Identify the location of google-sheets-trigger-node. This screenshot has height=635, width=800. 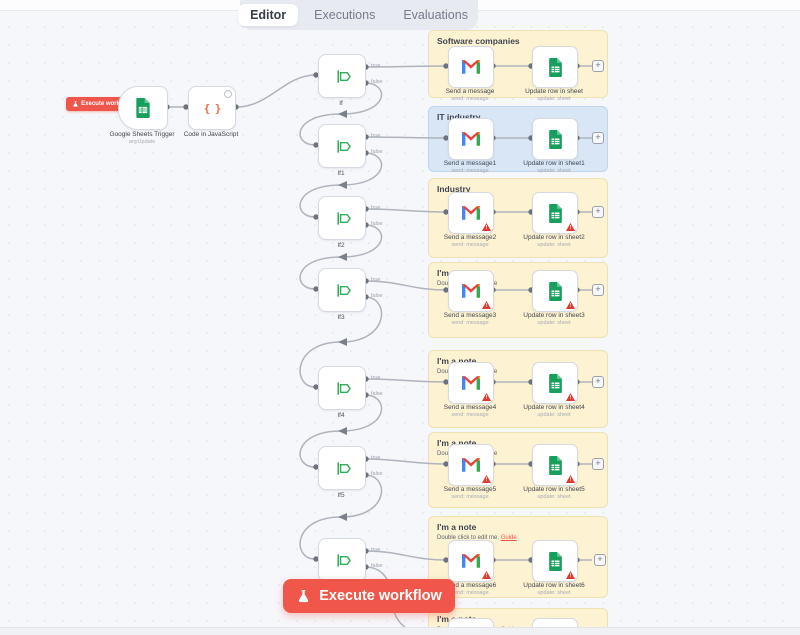
(143, 108).